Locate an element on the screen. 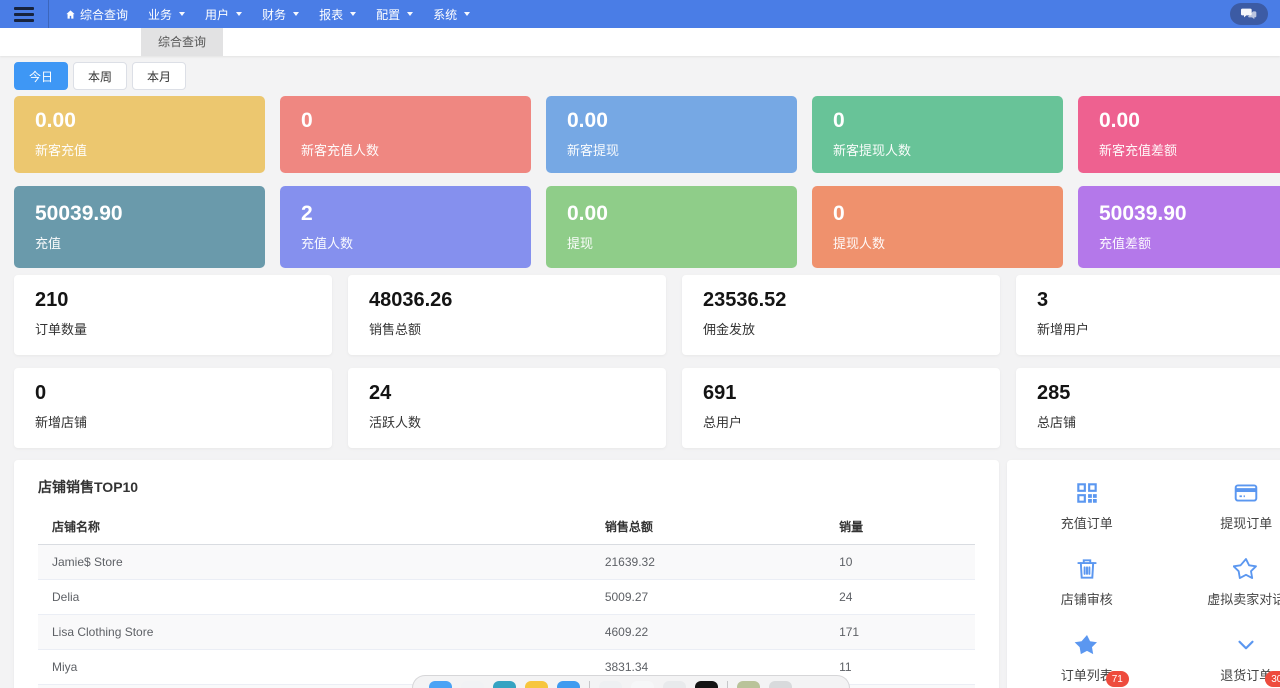 The width and height of the screenshot is (1280, 688). summary-card-sales-total: 48036.26 销售总额 is located at coordinates (507, 315).